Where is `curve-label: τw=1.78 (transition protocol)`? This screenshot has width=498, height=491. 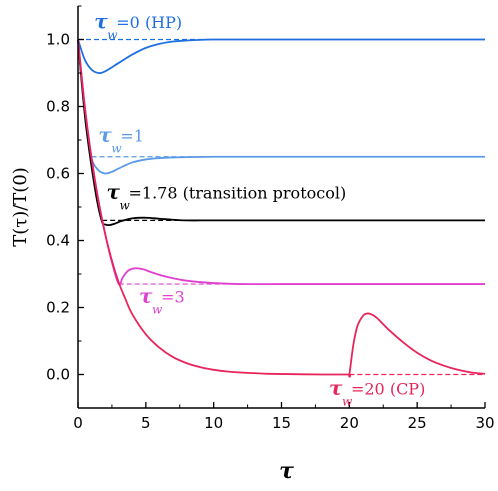
curve-label: τw=1.78 (transition protocol) is located at coordinates (226, 196).